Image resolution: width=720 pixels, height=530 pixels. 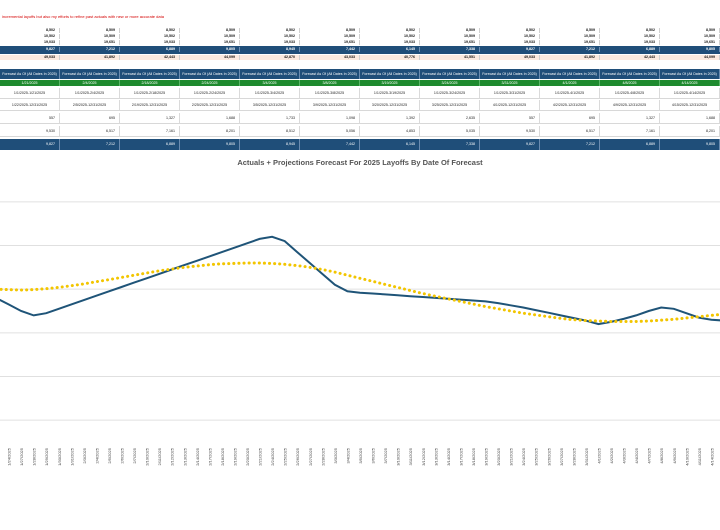 I want to click on x-tick-label: 2/5/2025, so click(x=109, y=455).